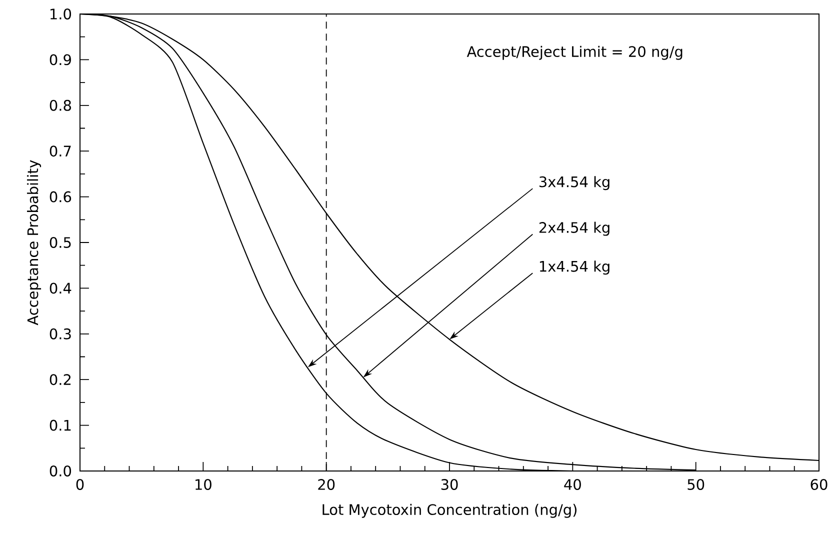  What do you see at coordinates (204, 484) in the screenshot?
I see `x-tick-label: 10` at bounding box center [204, 484].